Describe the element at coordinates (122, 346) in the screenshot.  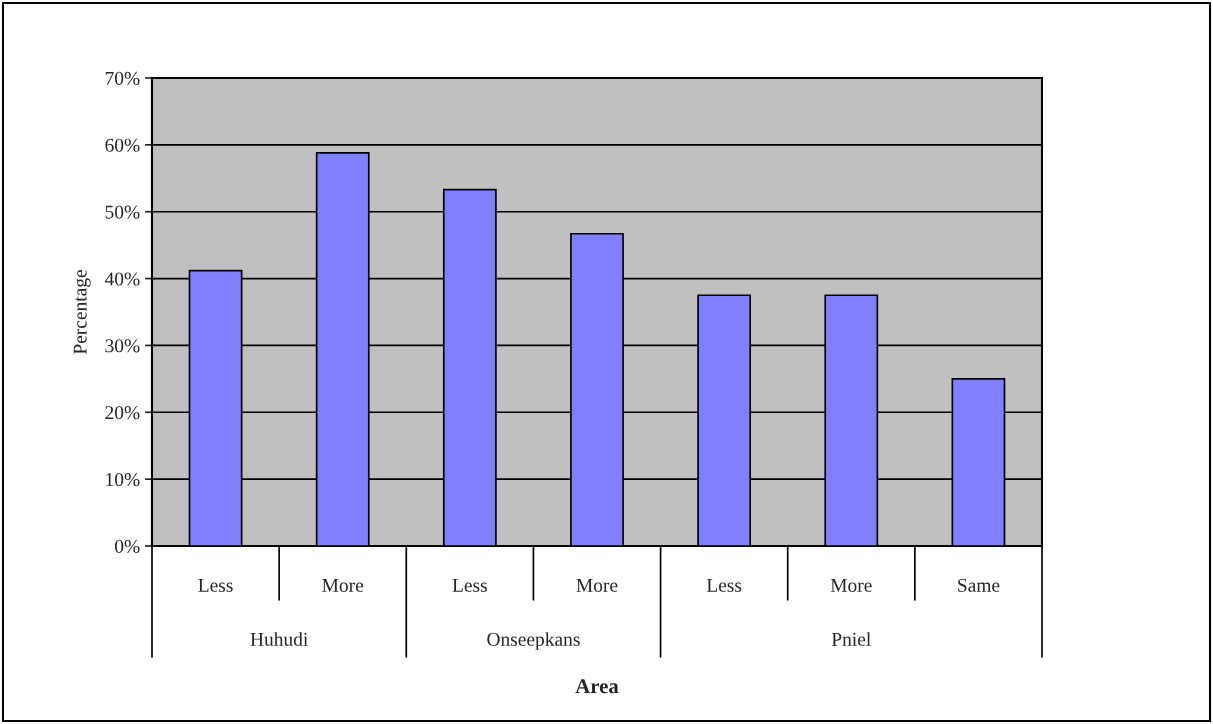
I see `y-tick-label: 30%` at that location.